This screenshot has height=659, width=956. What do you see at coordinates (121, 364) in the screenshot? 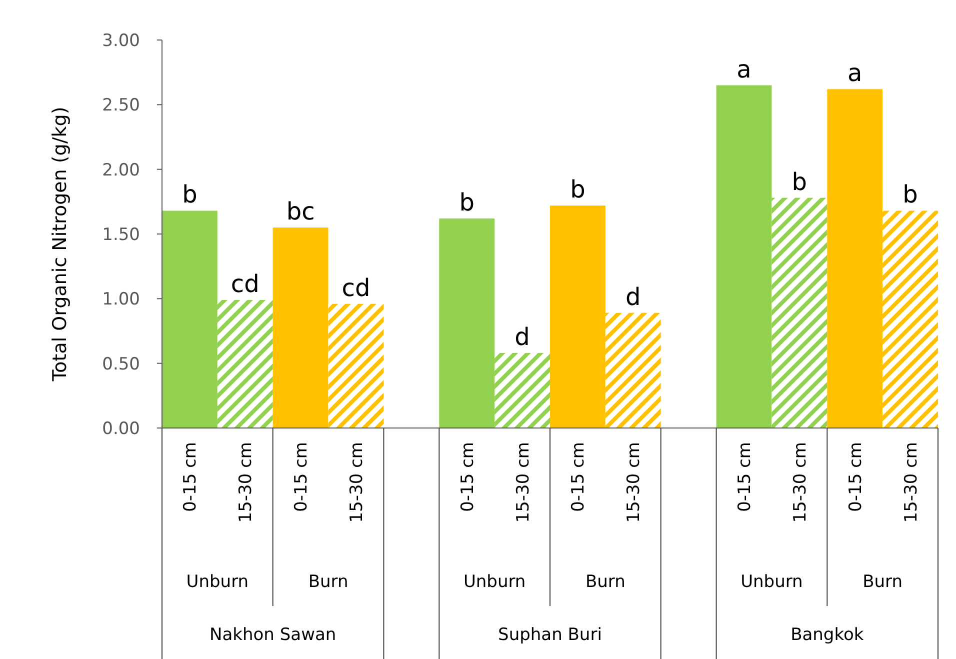
I see `y-tick-label: 0.50` at bounding box center [121, 364].